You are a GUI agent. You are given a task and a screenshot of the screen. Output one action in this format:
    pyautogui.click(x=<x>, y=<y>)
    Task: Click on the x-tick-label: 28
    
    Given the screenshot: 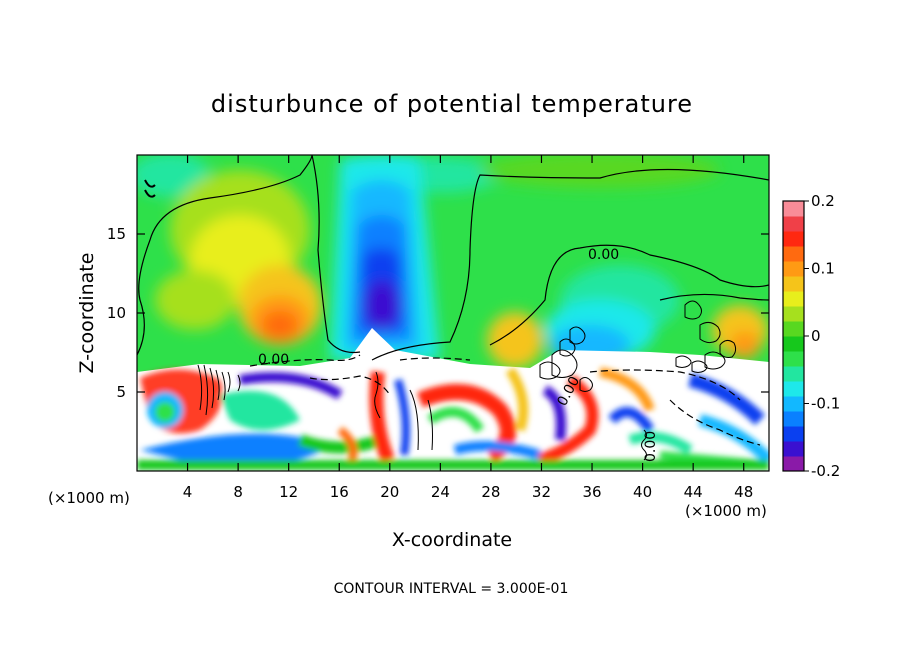 What is the action you would take?
    pyautogui.click(x=490, y=492)
    